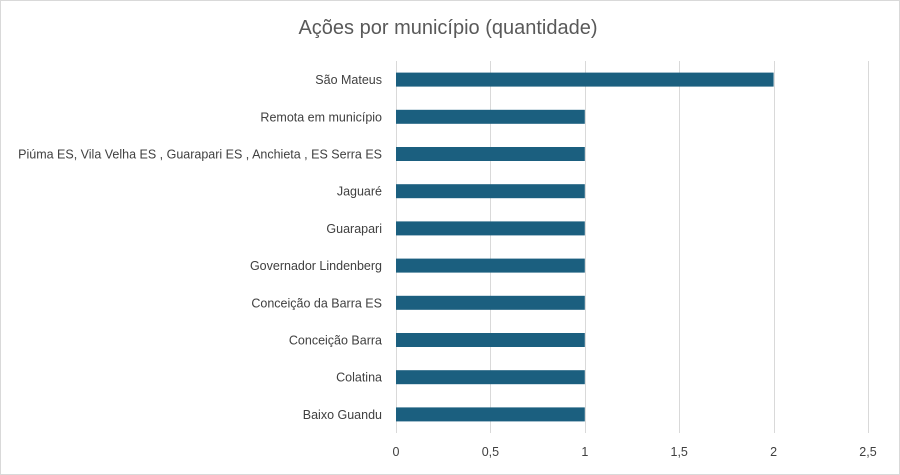  I want to click on x-tick-label-2: 1, so click(584, 452).